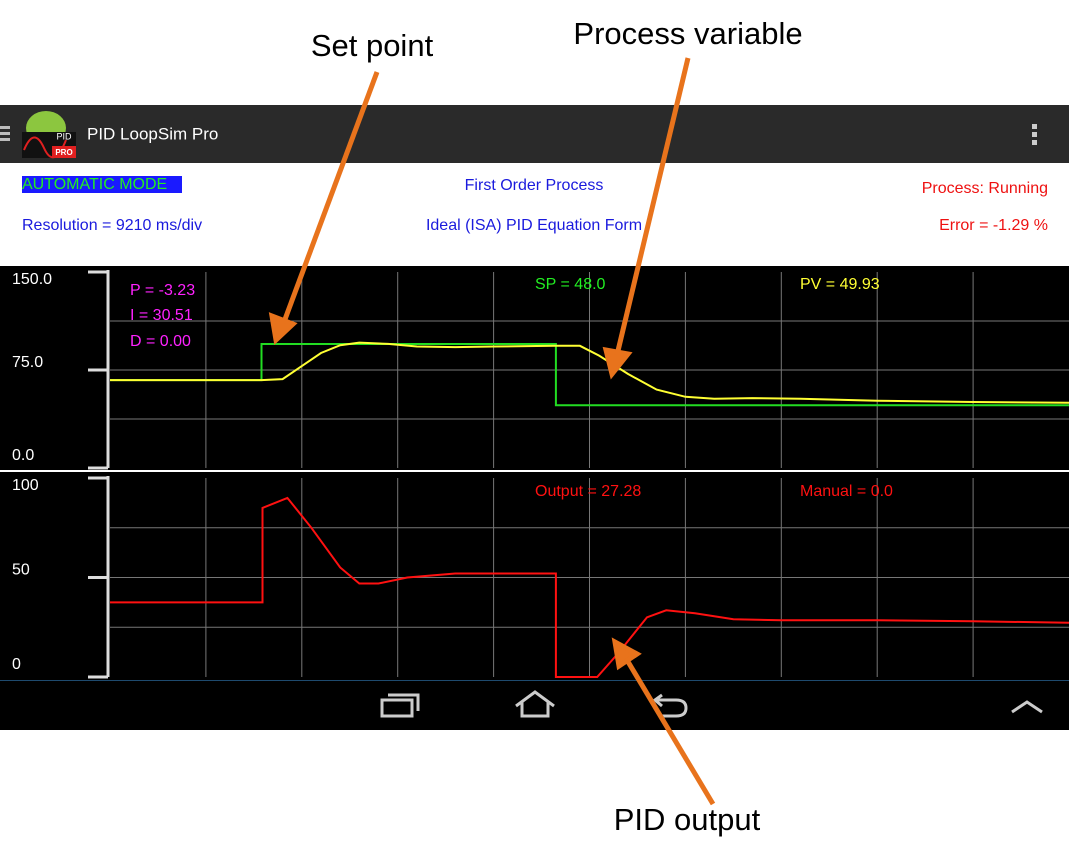 This screenshot has width=1069, height=854. Describe the element at coordinates (64, 136) in the screenshot. I see `icon-text: PID` at that location.